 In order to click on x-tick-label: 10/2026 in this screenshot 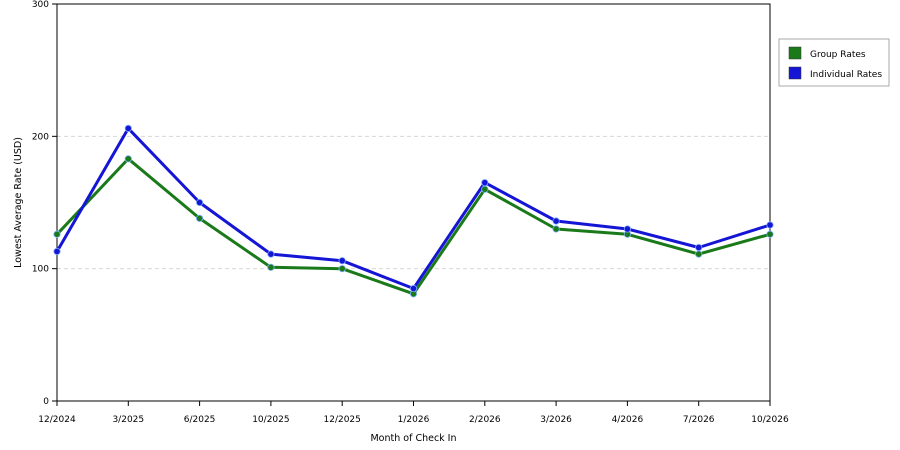, I will do `click(770, 420)`.